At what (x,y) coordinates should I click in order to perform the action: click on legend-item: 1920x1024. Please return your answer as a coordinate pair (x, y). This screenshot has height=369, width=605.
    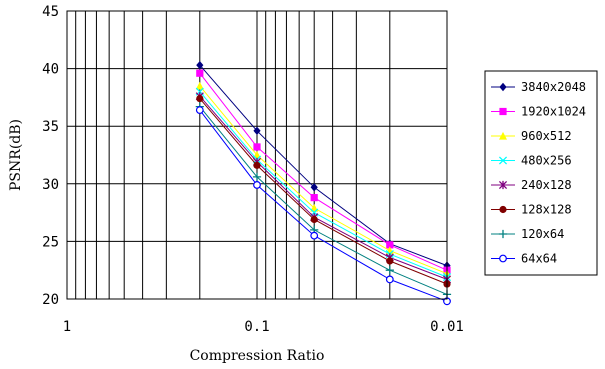
    Looking at the image, I should click on (538, 112).